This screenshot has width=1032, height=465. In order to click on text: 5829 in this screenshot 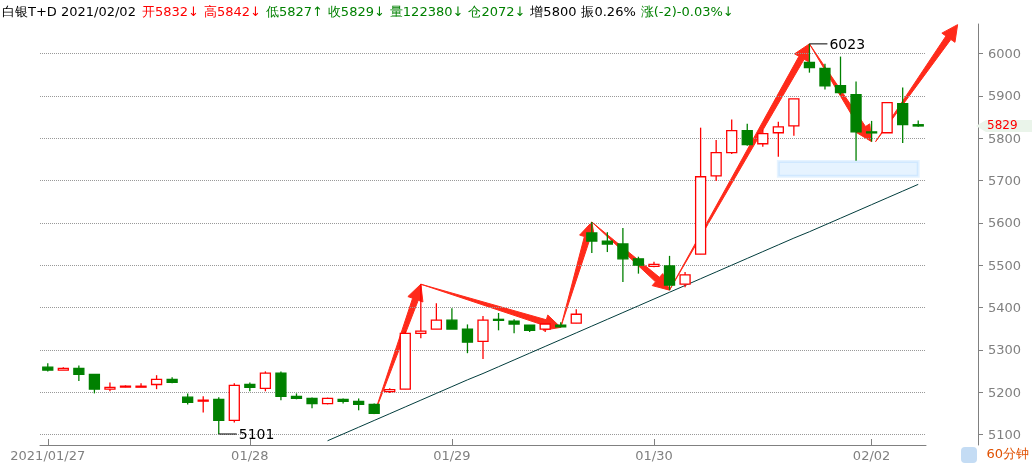, I will do `click(1002, 124)`.